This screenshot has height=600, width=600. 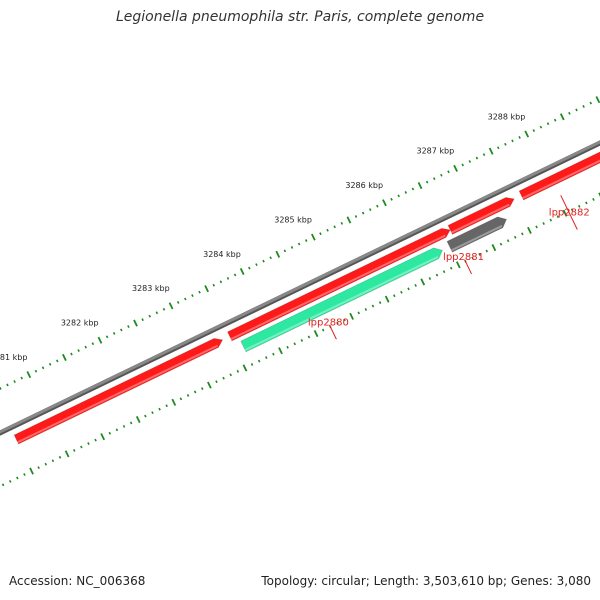 I want to click on gene-labels: lpp2880 lpp2881 lpp2882, so click(x=449, y=267).